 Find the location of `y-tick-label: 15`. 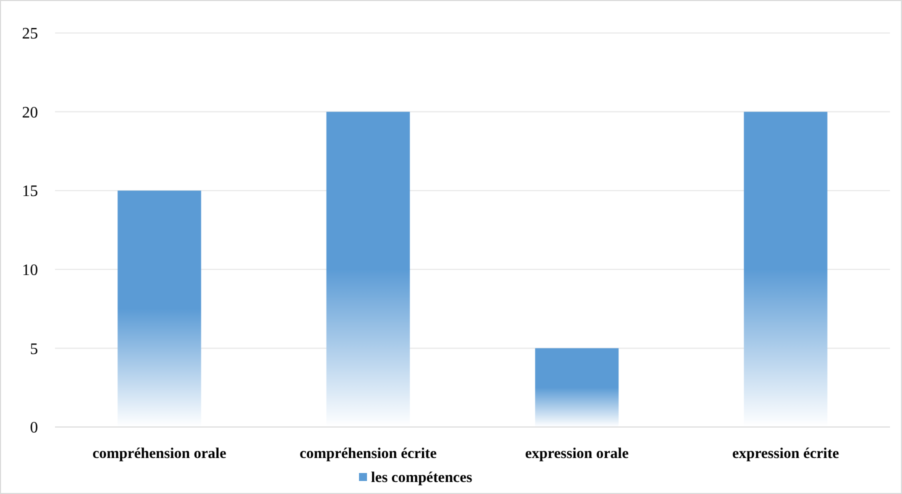

y-tick-label: 15 is located at coordinates (30, 191).